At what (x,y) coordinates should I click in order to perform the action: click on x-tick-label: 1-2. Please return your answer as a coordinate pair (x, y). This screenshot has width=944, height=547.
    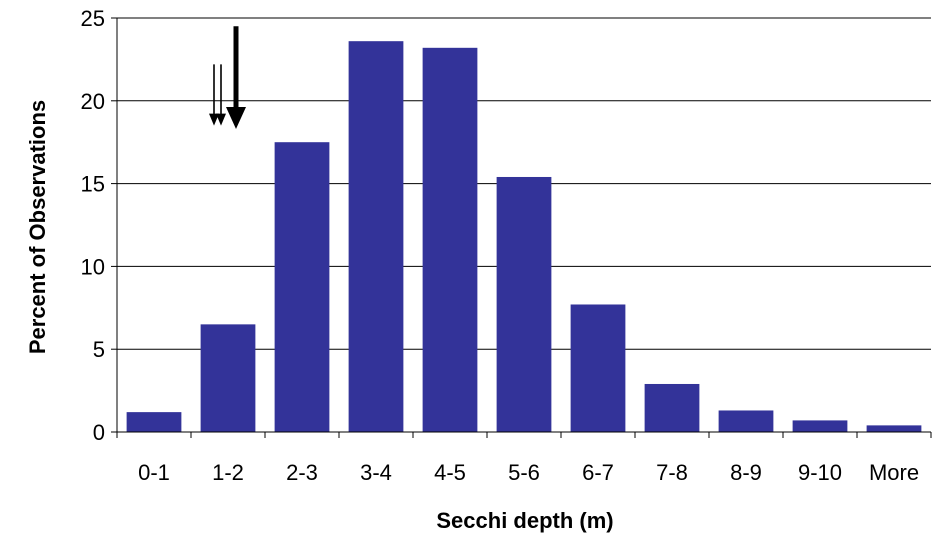
    Looking at the image, I should click on (228, 472).